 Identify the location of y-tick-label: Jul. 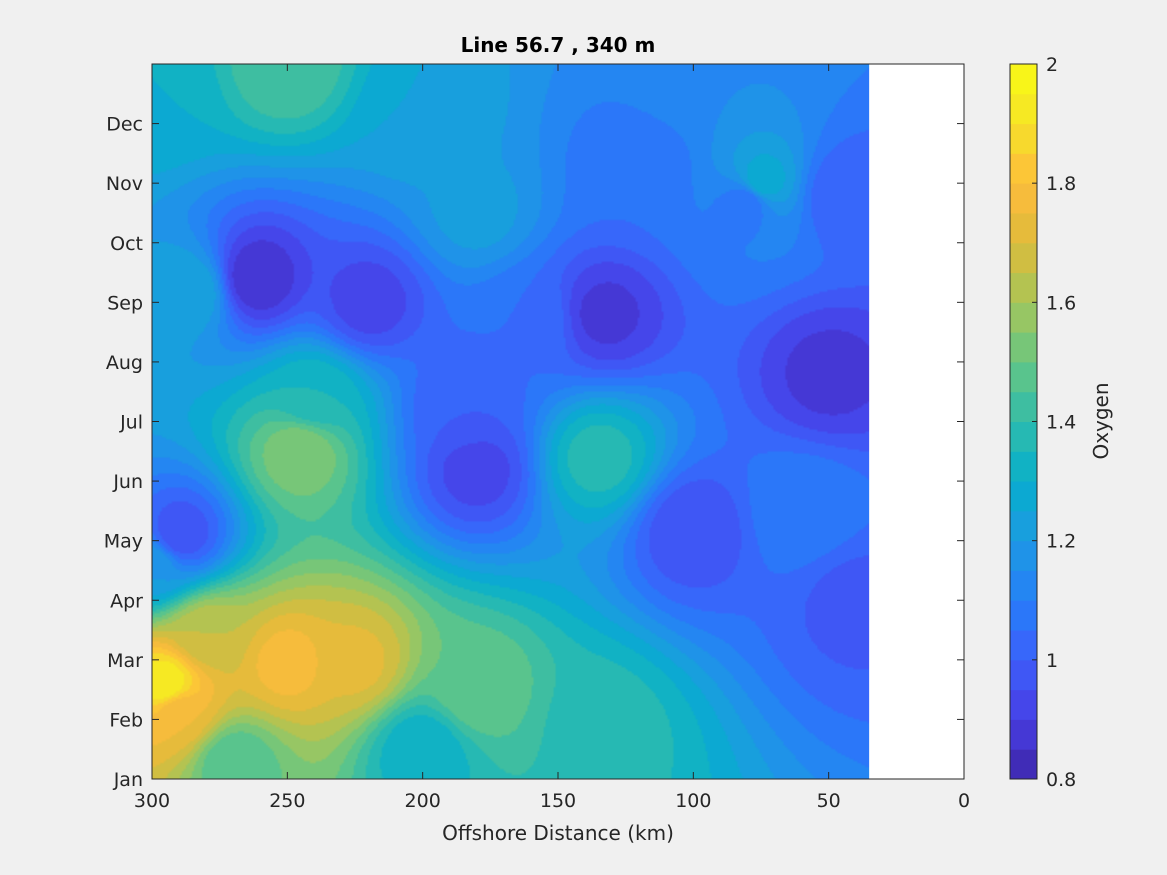
(131, 423).